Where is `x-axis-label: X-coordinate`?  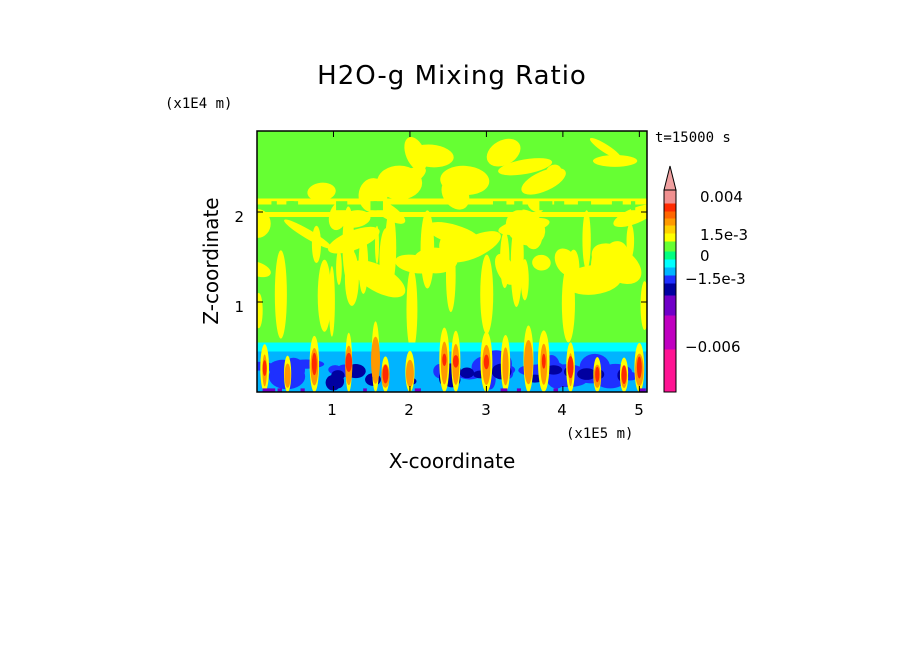 x-axis-label: X-coordinate is located at coordinates (452, 461).